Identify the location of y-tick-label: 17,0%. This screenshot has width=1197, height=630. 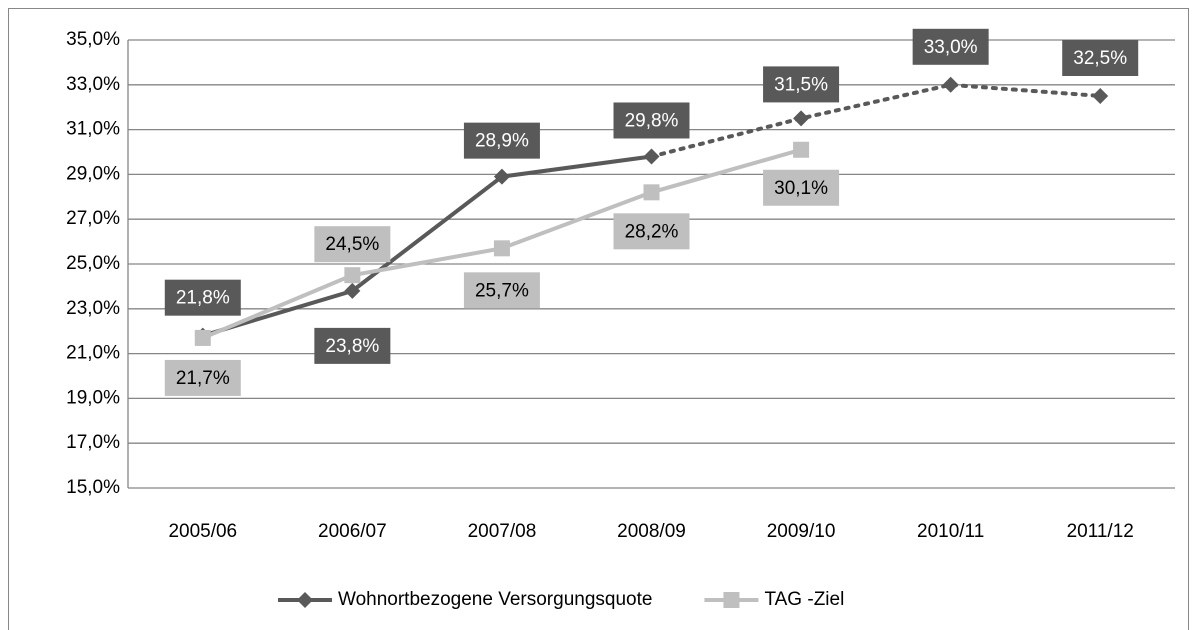
(93, 442).